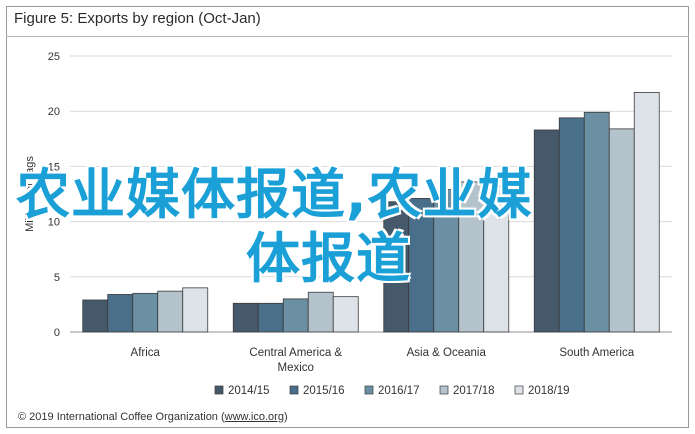  Describe the element at coordinates (447, 353) in the screenshot. I see `x-tick-label: Asia & Oceania` at that location.